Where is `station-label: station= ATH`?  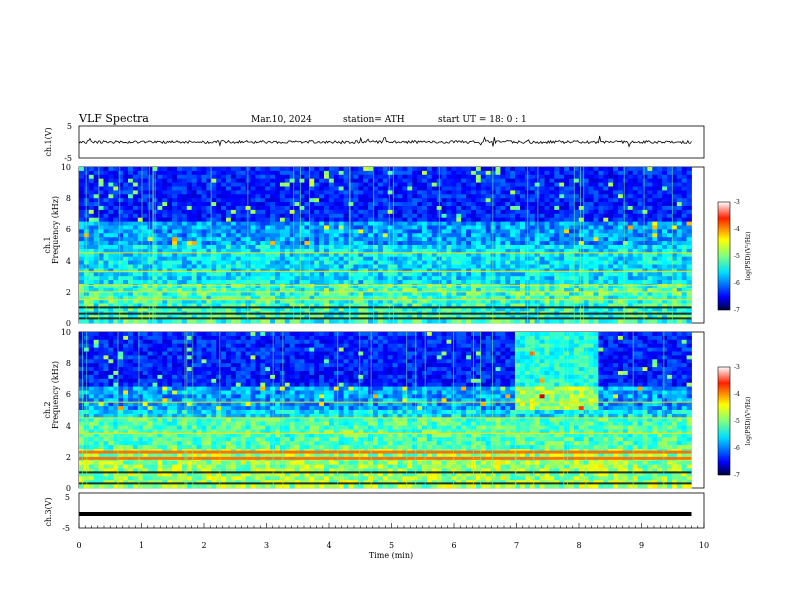 station-label: station= ATH is located at coordinates (374, 120).